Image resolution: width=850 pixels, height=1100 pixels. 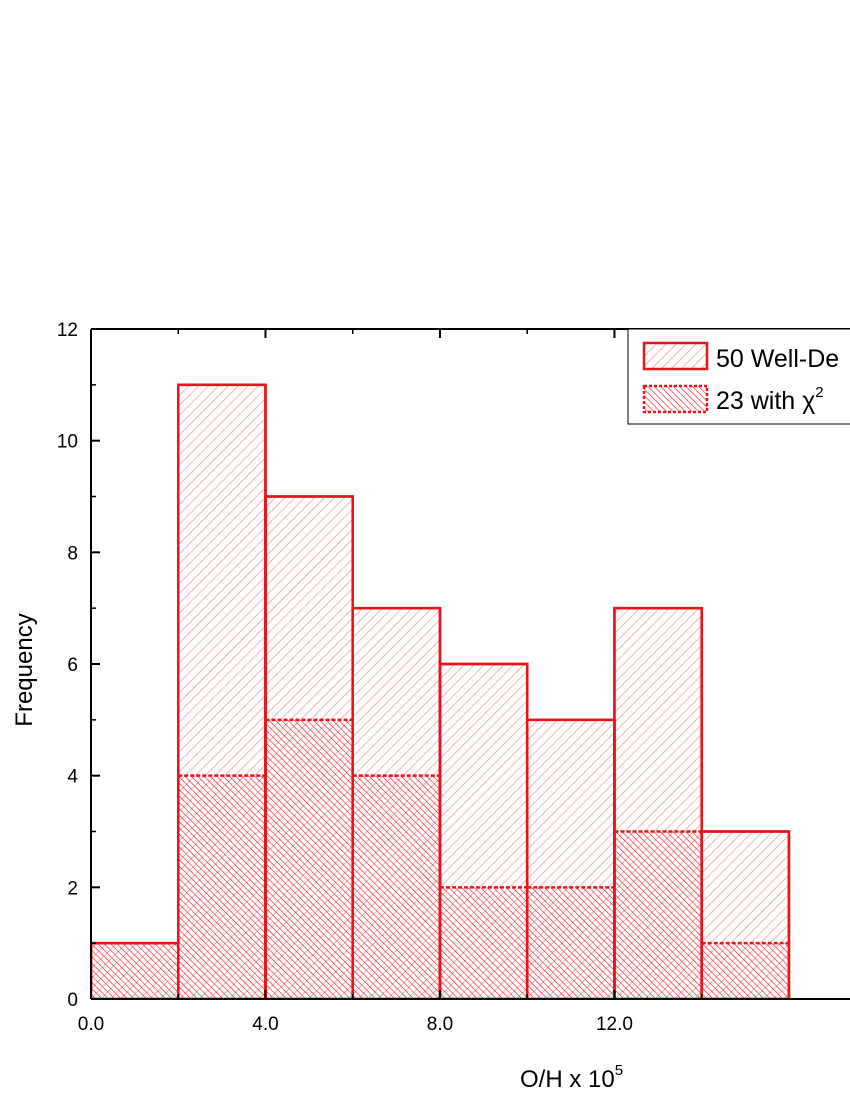 I want to click on y-tick-label-12: 12, so click(x=67, y=330).